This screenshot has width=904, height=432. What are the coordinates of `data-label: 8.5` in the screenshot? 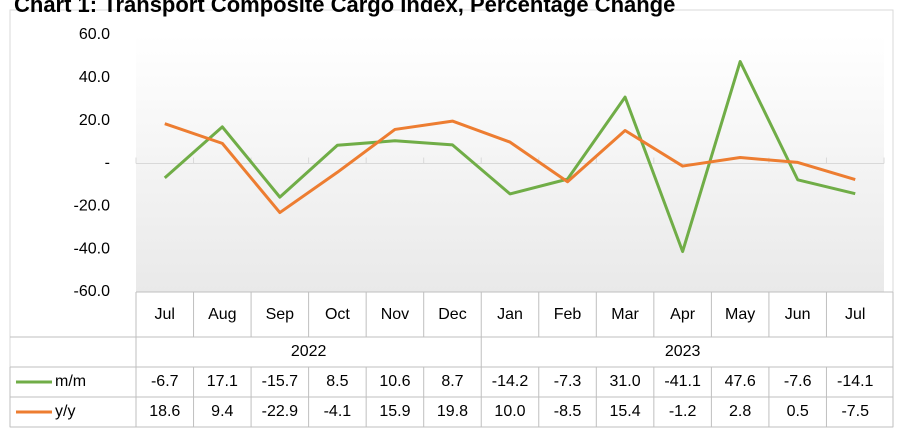 It's located at (337, 381).